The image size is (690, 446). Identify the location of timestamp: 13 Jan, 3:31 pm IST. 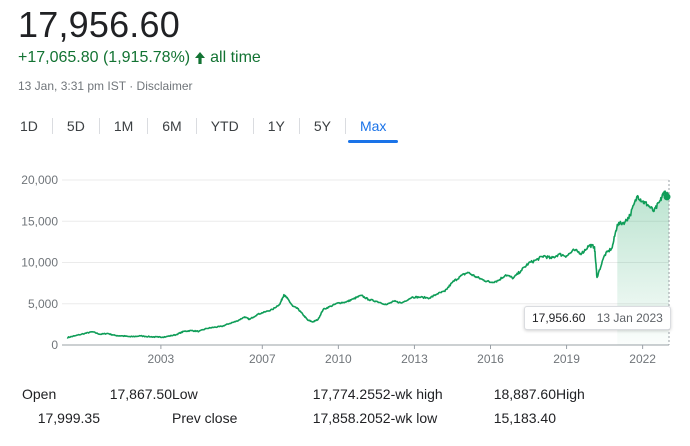
(72, 86).